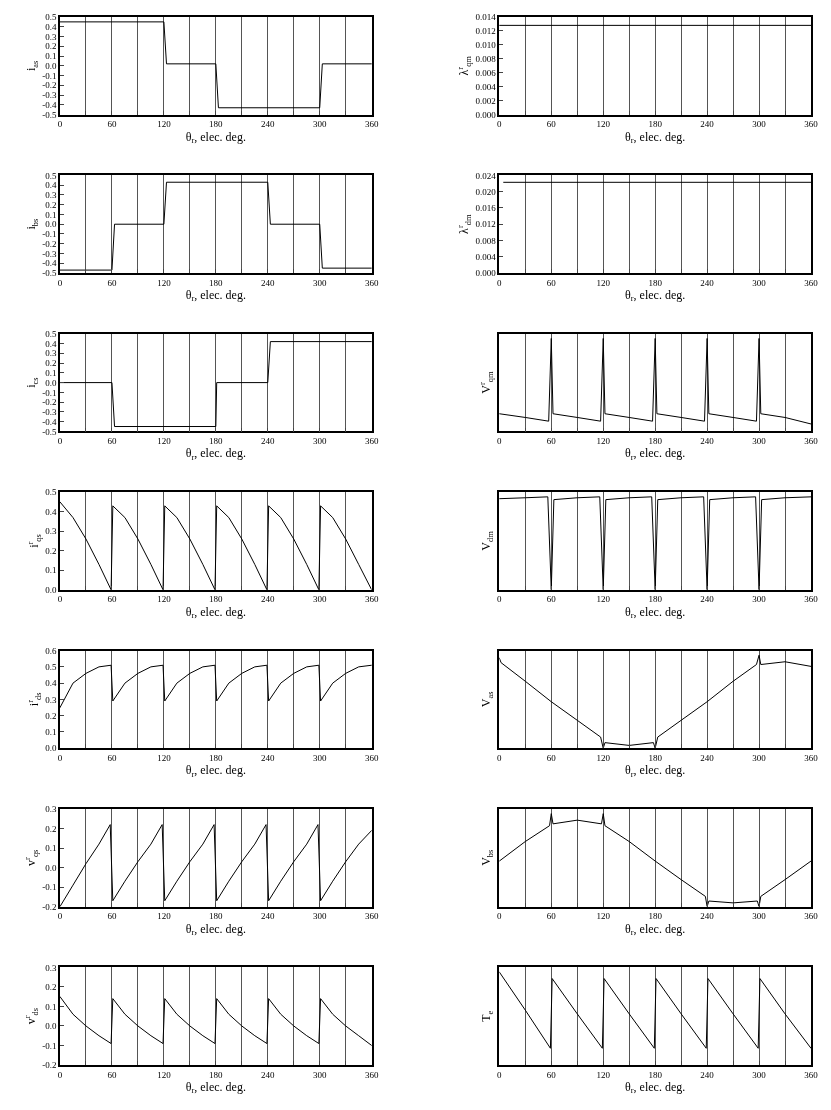  Describe the element at coordinates (486, 45) in the screenshot. I see `y-tick-label: 0.010` at that location.